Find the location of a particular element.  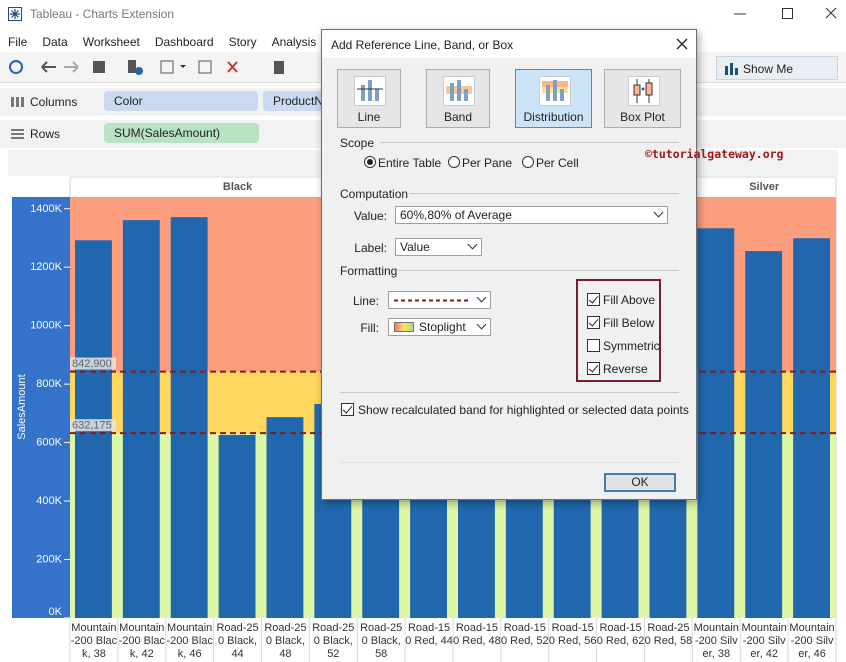

x-tick-label: Road-250 Black, 44 is located at coordinates (237, 641).